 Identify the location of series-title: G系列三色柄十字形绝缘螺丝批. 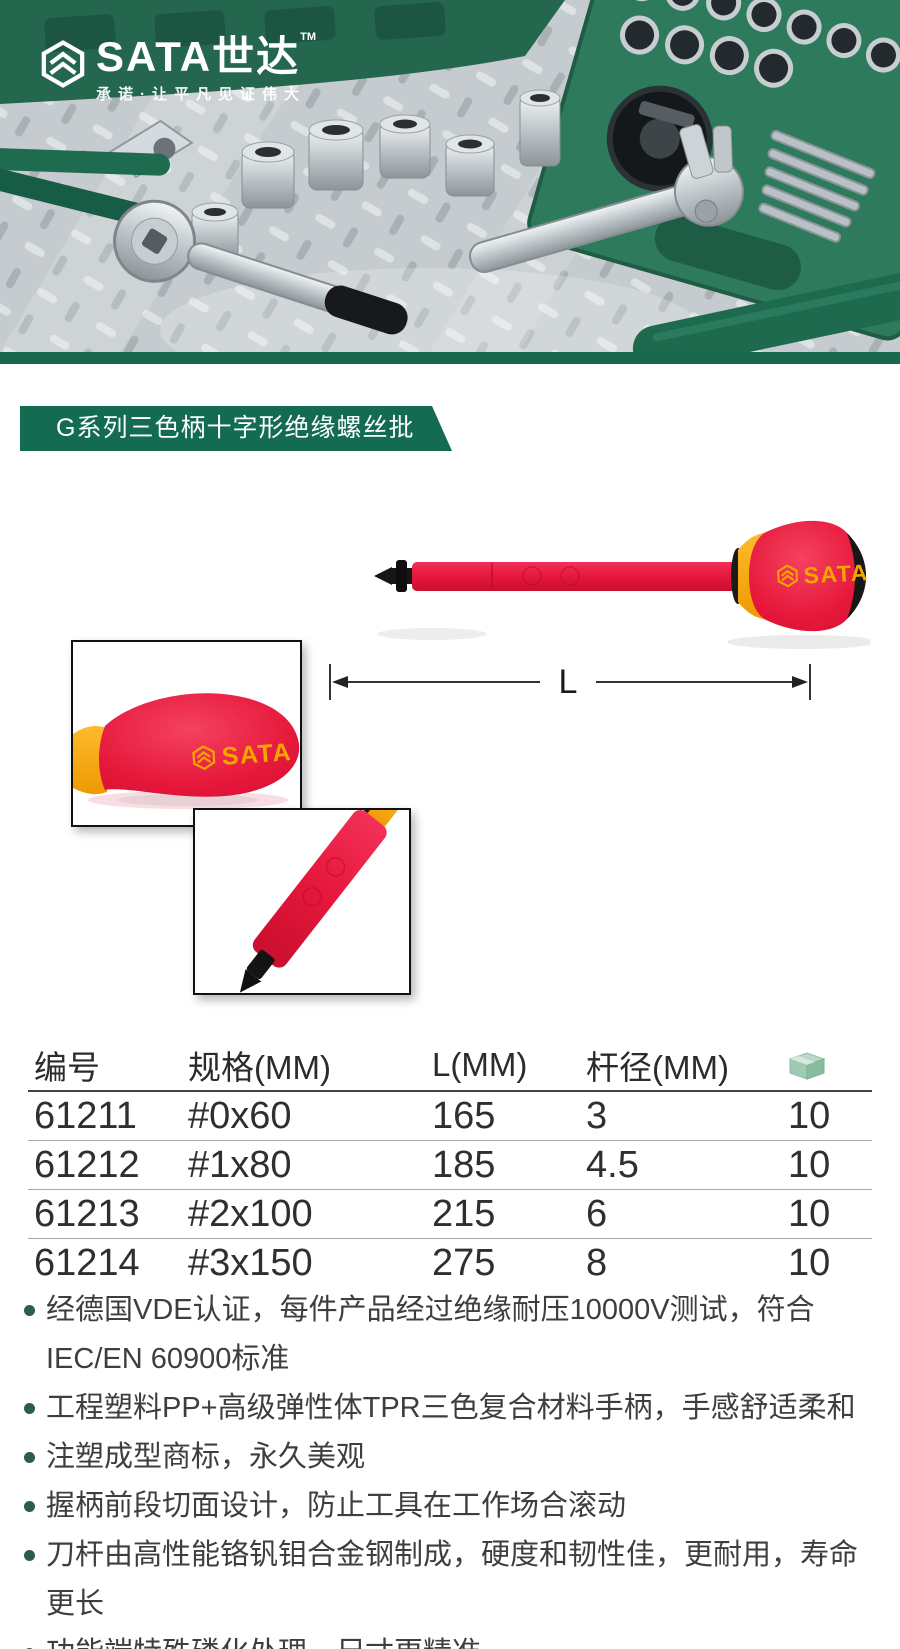
(235, 428).